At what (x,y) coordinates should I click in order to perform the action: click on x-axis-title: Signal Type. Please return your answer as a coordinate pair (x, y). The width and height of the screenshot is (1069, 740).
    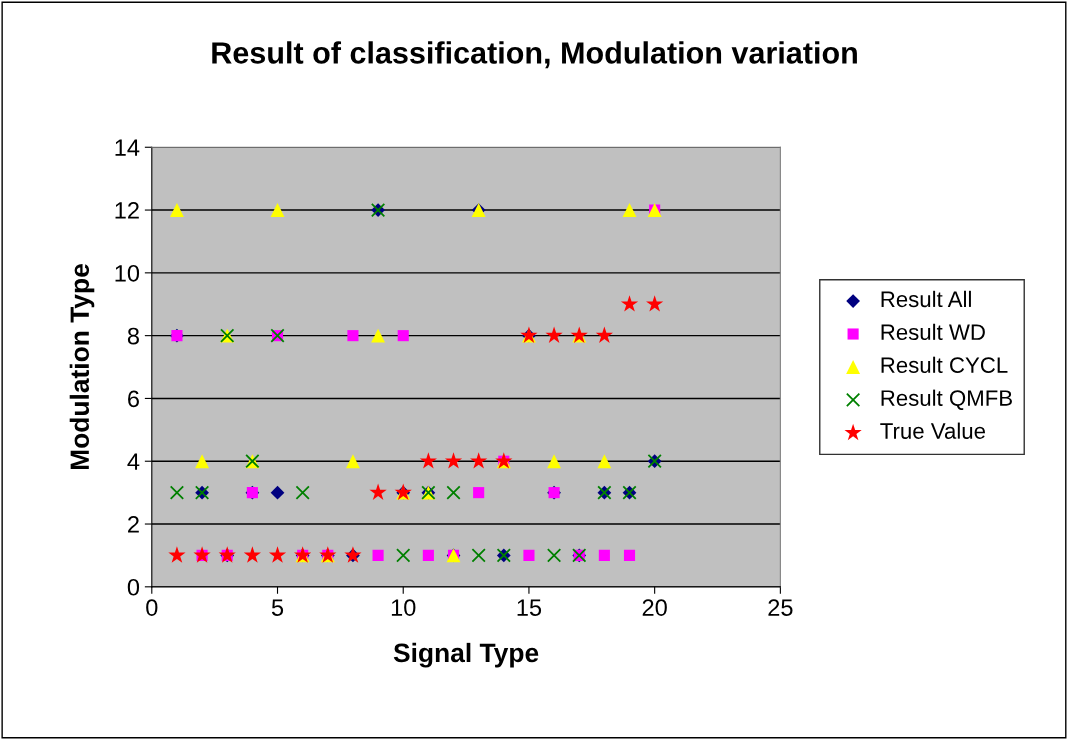
    Looking at the image, I should click on (466, 655).